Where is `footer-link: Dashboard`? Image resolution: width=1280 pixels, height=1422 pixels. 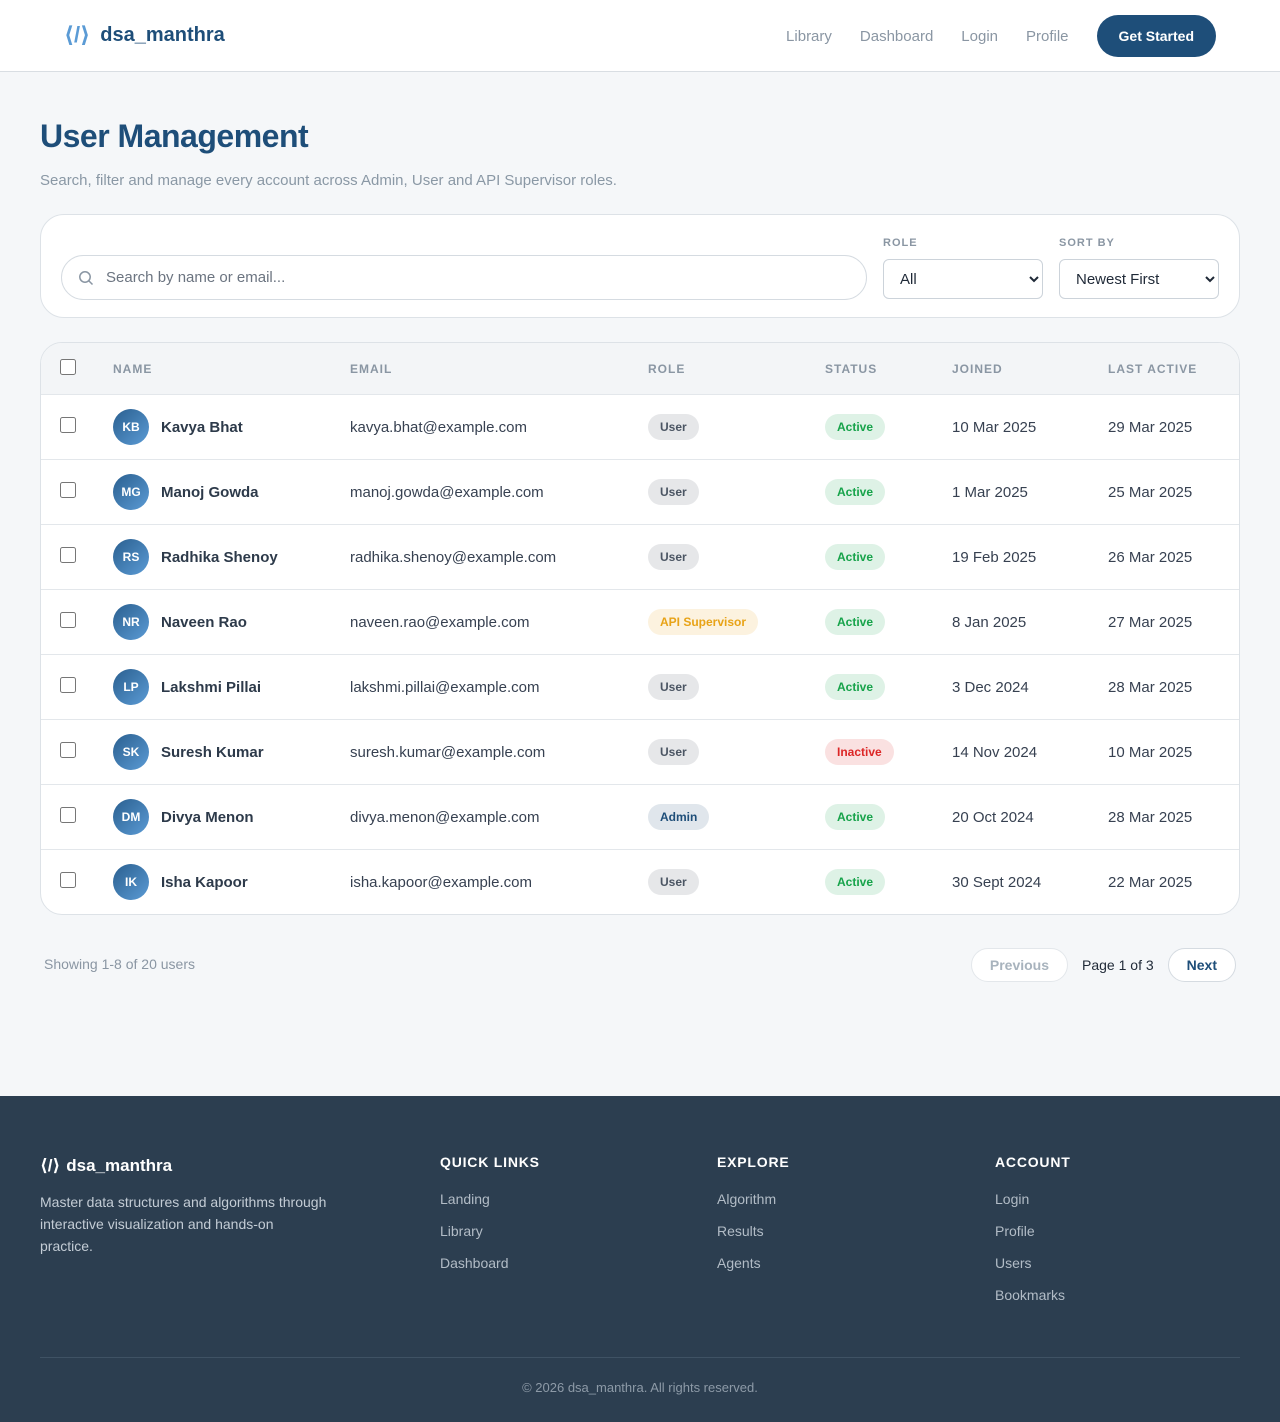
footer-link: Dashboard is located at coordinates (474, 1263).